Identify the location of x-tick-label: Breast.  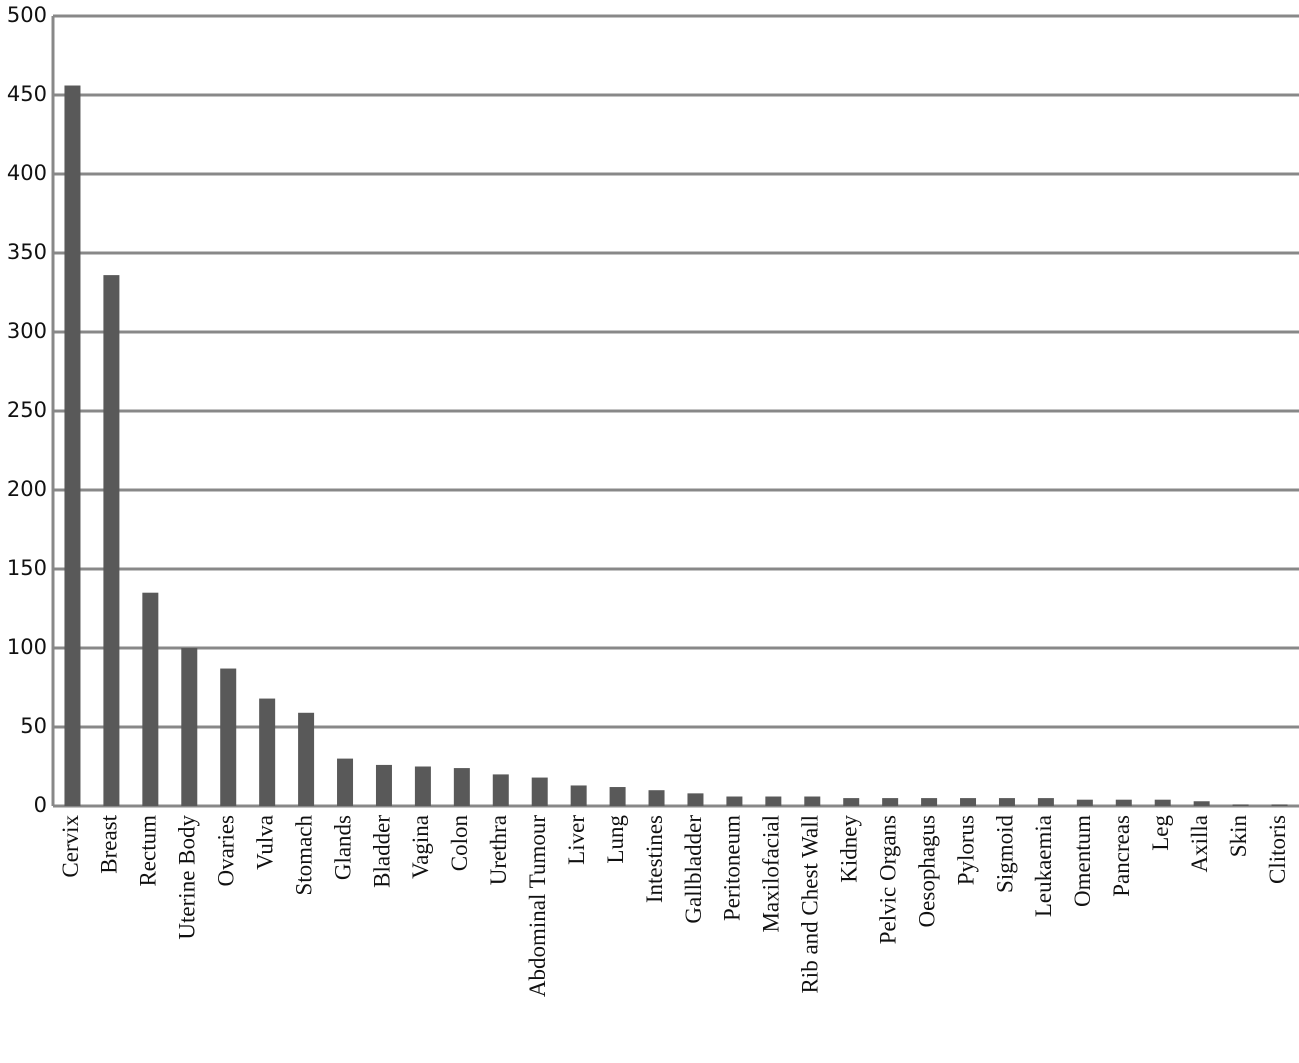
(109, 843).